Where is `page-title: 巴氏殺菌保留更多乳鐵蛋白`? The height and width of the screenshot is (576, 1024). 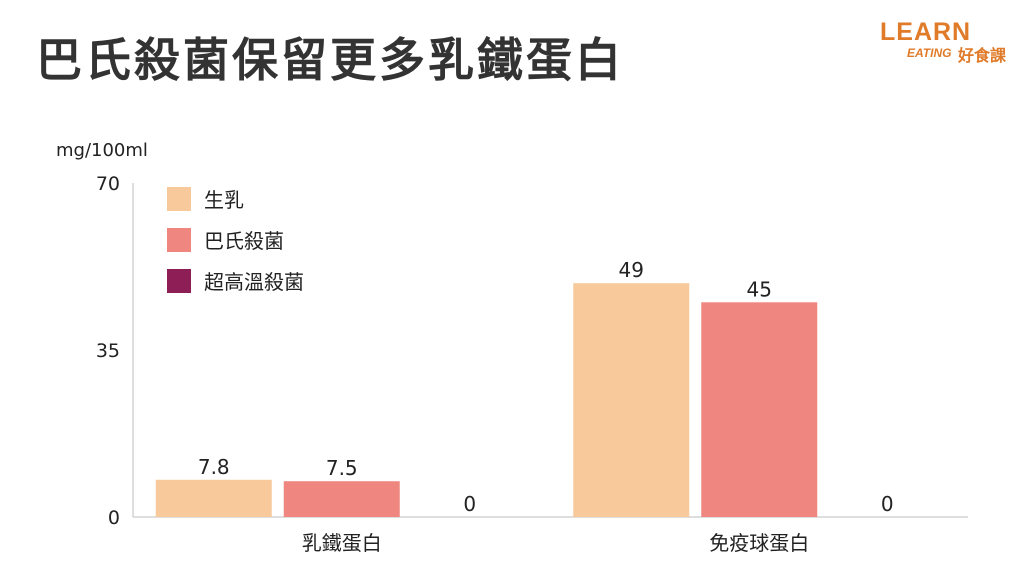 page-title: 巴氏殺菌保留更多乳鐵蛋白 is located at coordinates (330, 60).